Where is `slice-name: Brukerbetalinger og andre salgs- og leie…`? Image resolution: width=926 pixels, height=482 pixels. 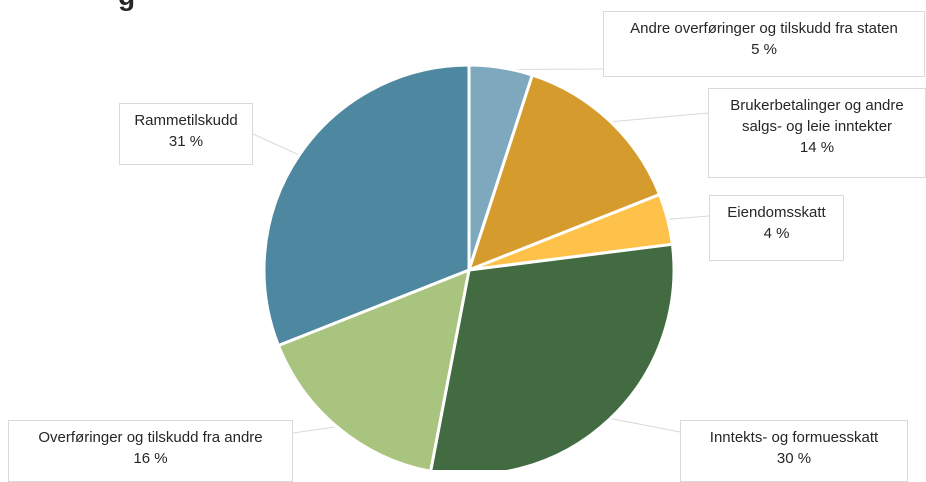
slice-name: Brukerbetalinger og andre salgs- og leie… is located at coordinates (817, 116).